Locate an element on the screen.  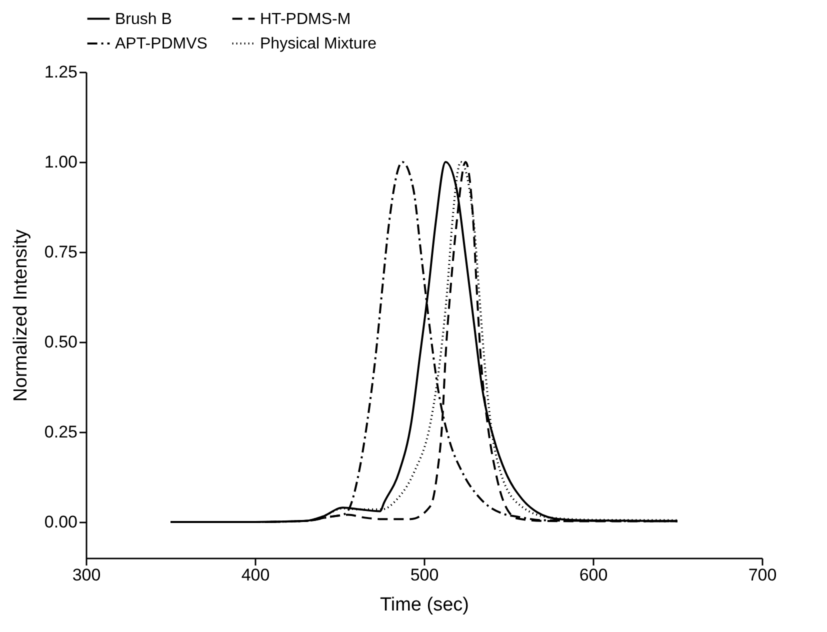
legend-label: Physical Mixture is located at coordinates (318, 44).